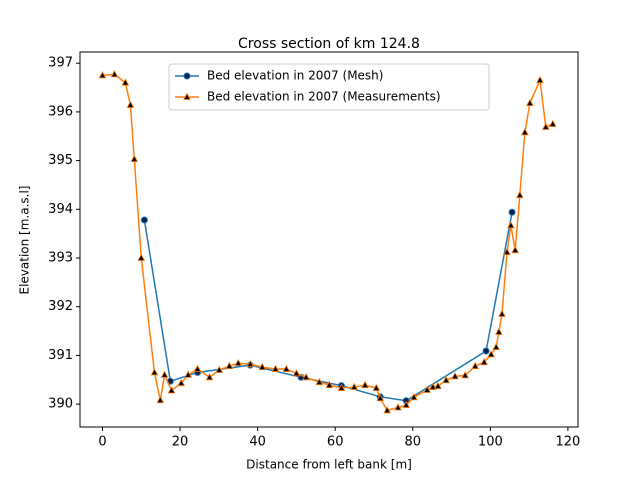 Image resolution: width=640 pixels, height=480 pixels. I want to click on y-tick-label: 393, so click(60, 258).